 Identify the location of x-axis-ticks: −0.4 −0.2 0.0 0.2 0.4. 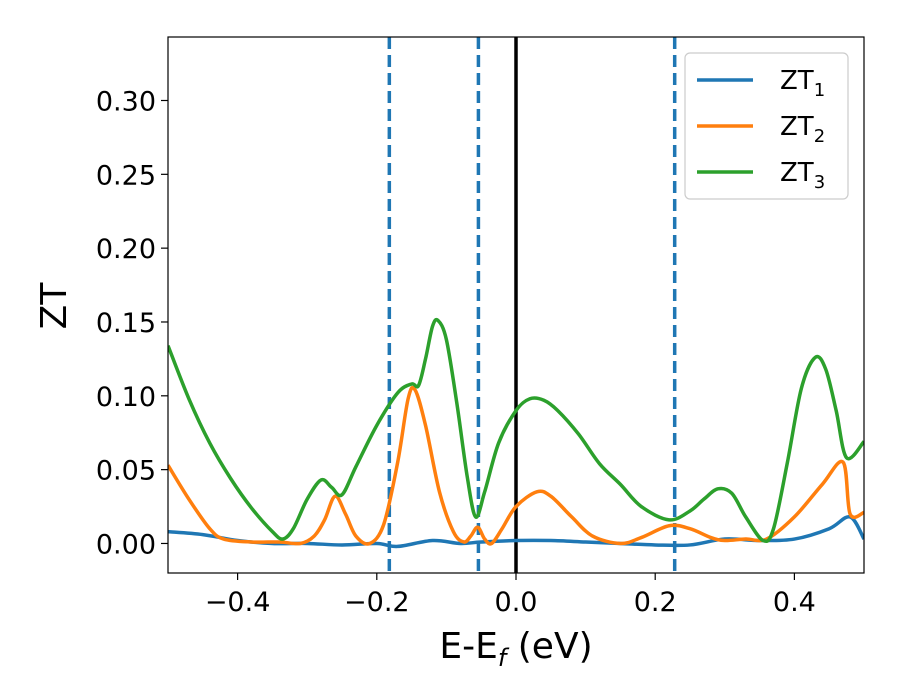
(510, 595).